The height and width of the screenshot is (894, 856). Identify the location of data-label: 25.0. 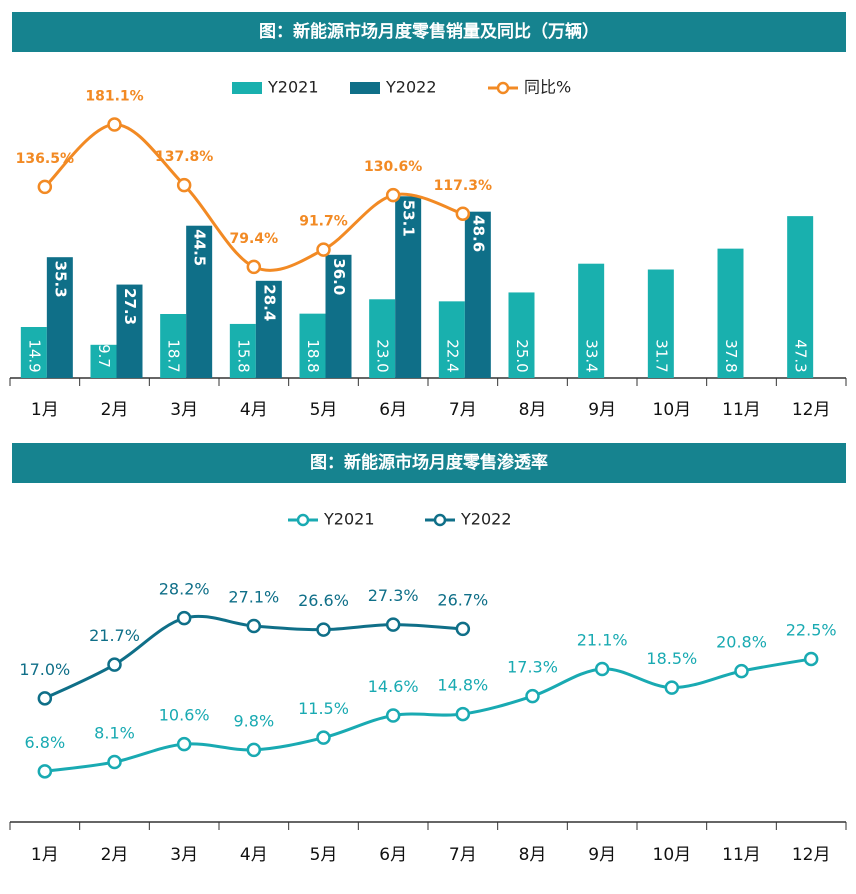
(522, 355).